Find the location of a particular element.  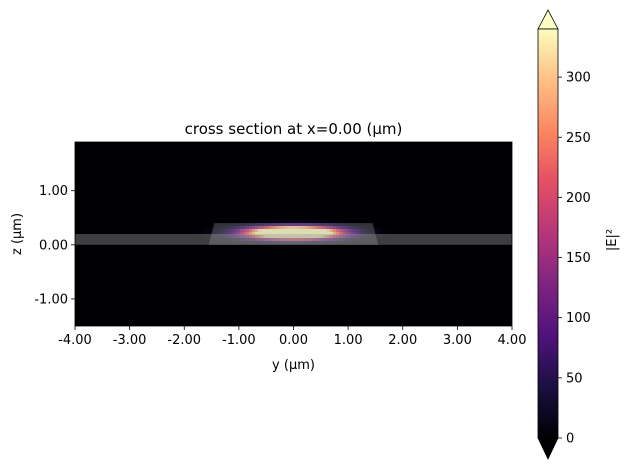

y-axis: -1.00 0.00 1.00 is located at coordinates (54, 245).